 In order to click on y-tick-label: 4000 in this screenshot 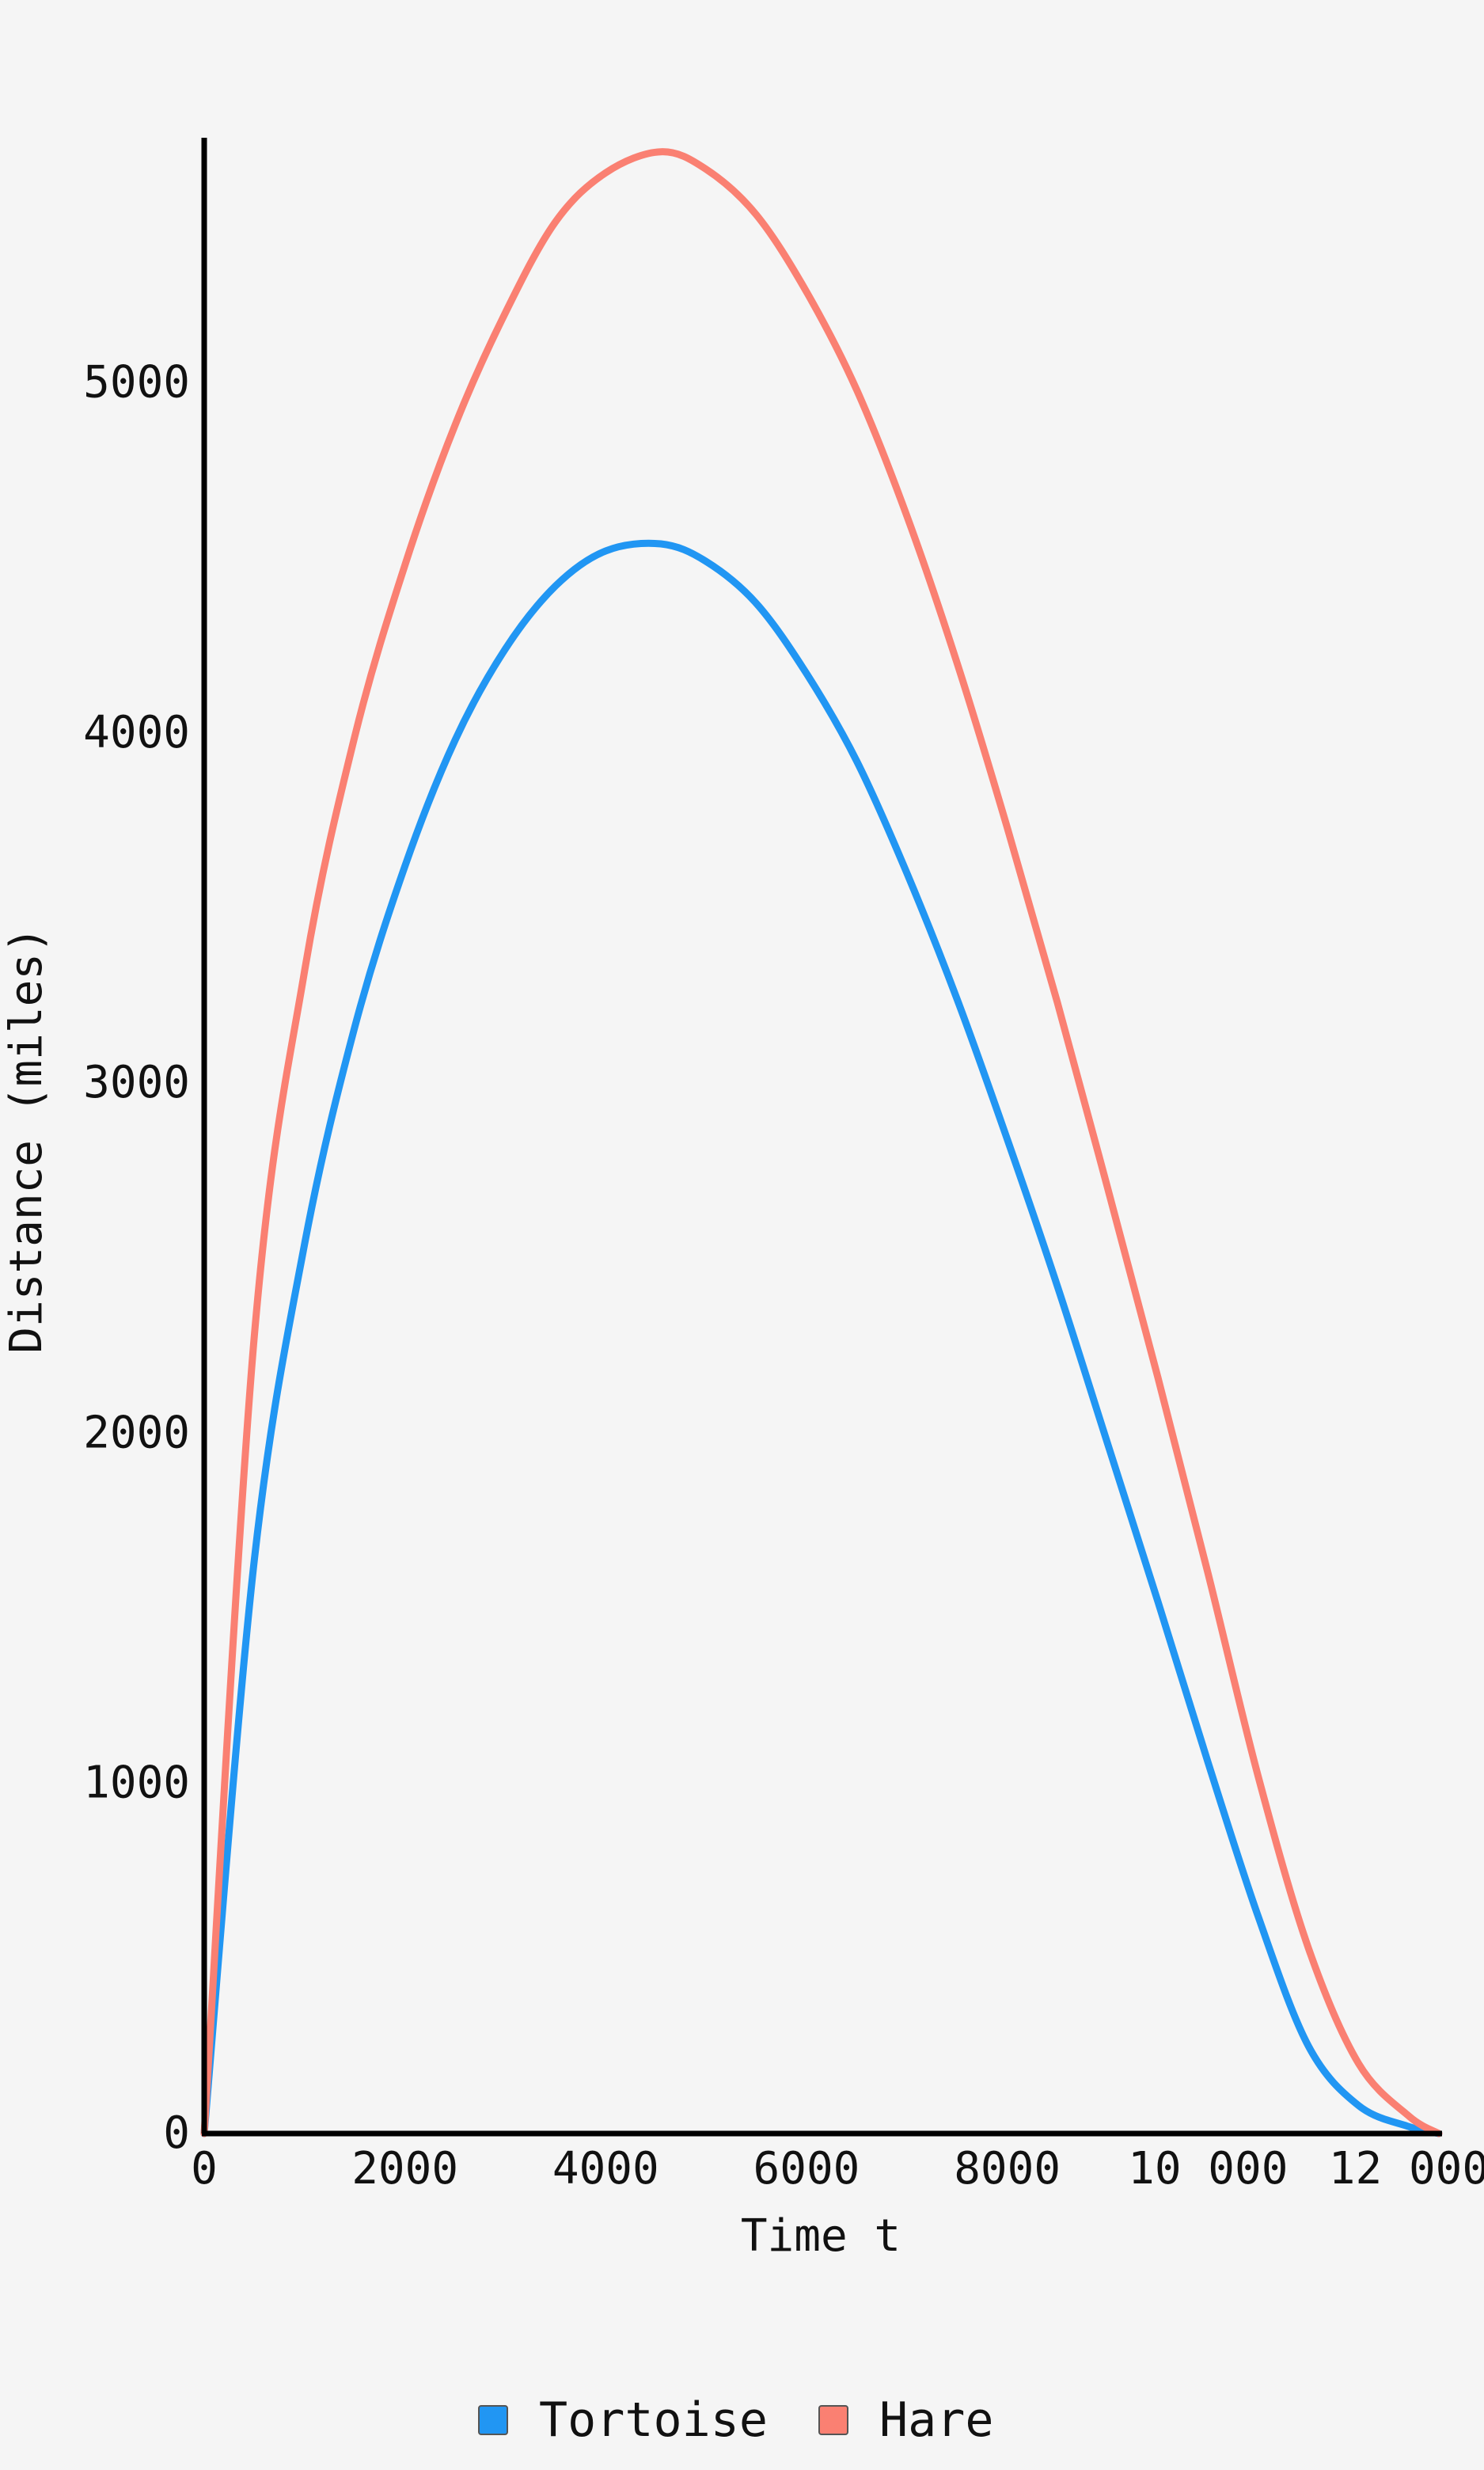, I will do `click(136, 732)`.